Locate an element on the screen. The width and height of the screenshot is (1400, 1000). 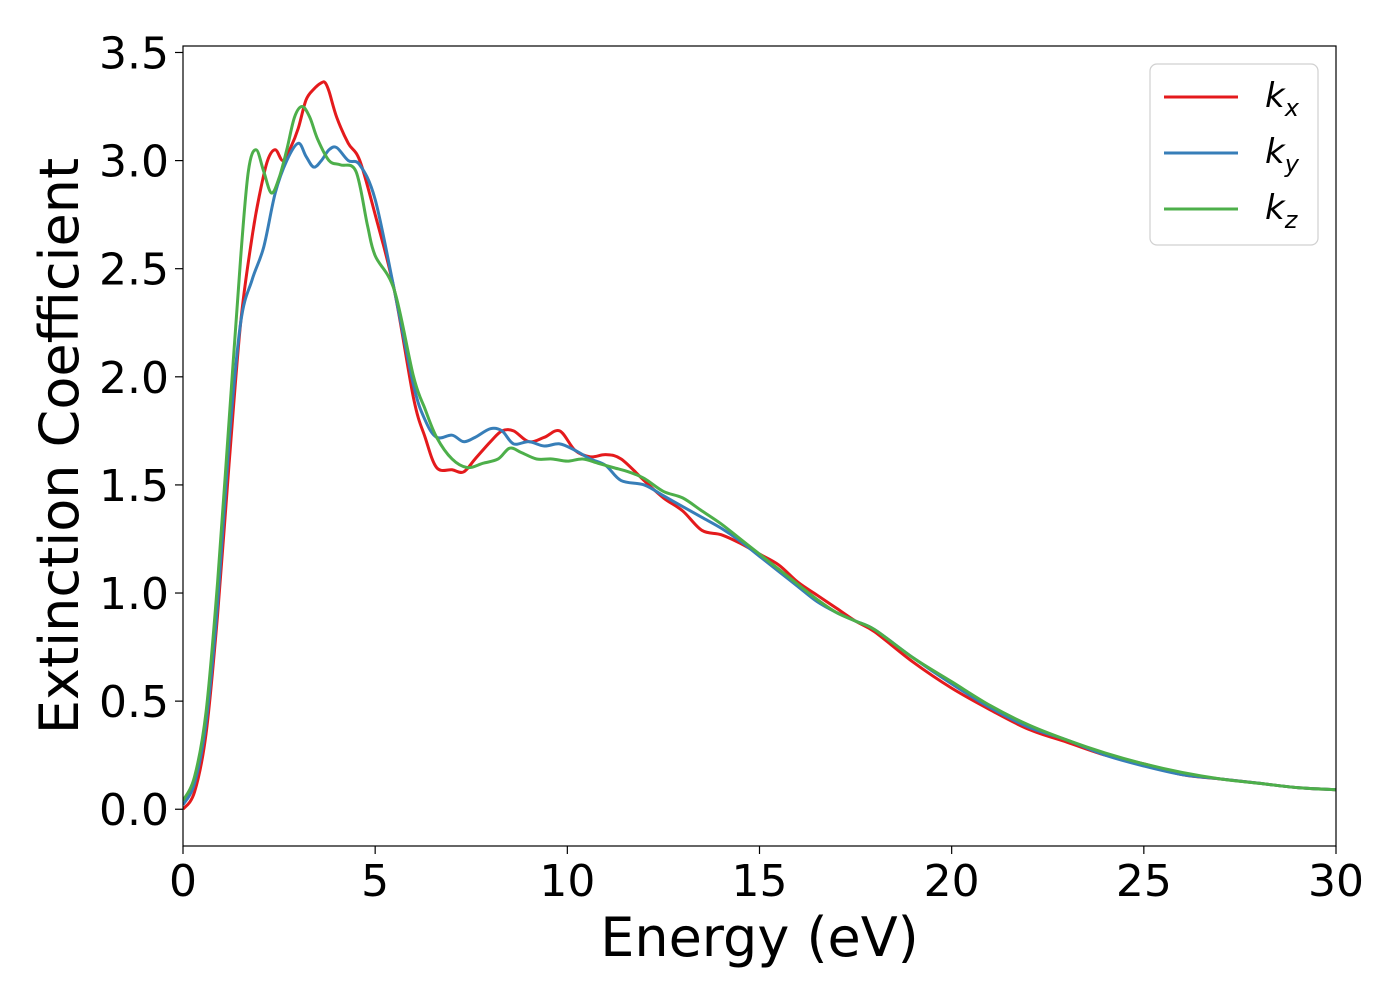
x-axis: 0 5 10 15 20 25 30 is located at coordinates (766, 876).